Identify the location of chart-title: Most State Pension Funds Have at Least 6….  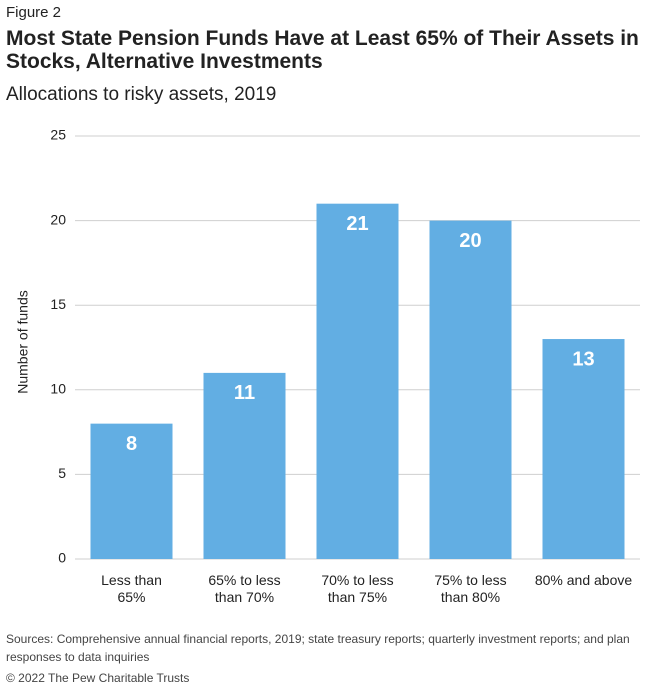
(322, 50).